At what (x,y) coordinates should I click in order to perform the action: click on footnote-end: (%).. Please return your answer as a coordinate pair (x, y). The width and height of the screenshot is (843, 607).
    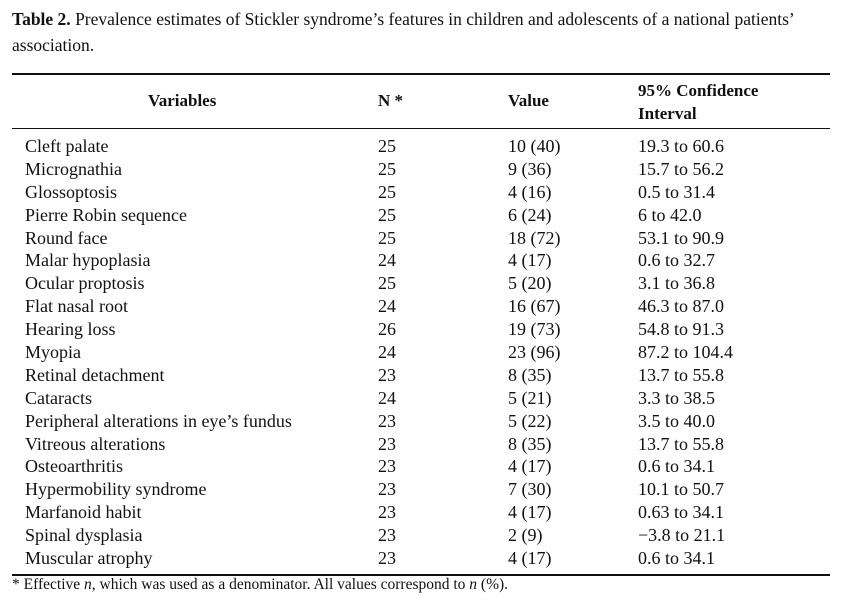
    Looking at the image, I should click on (493, 584).